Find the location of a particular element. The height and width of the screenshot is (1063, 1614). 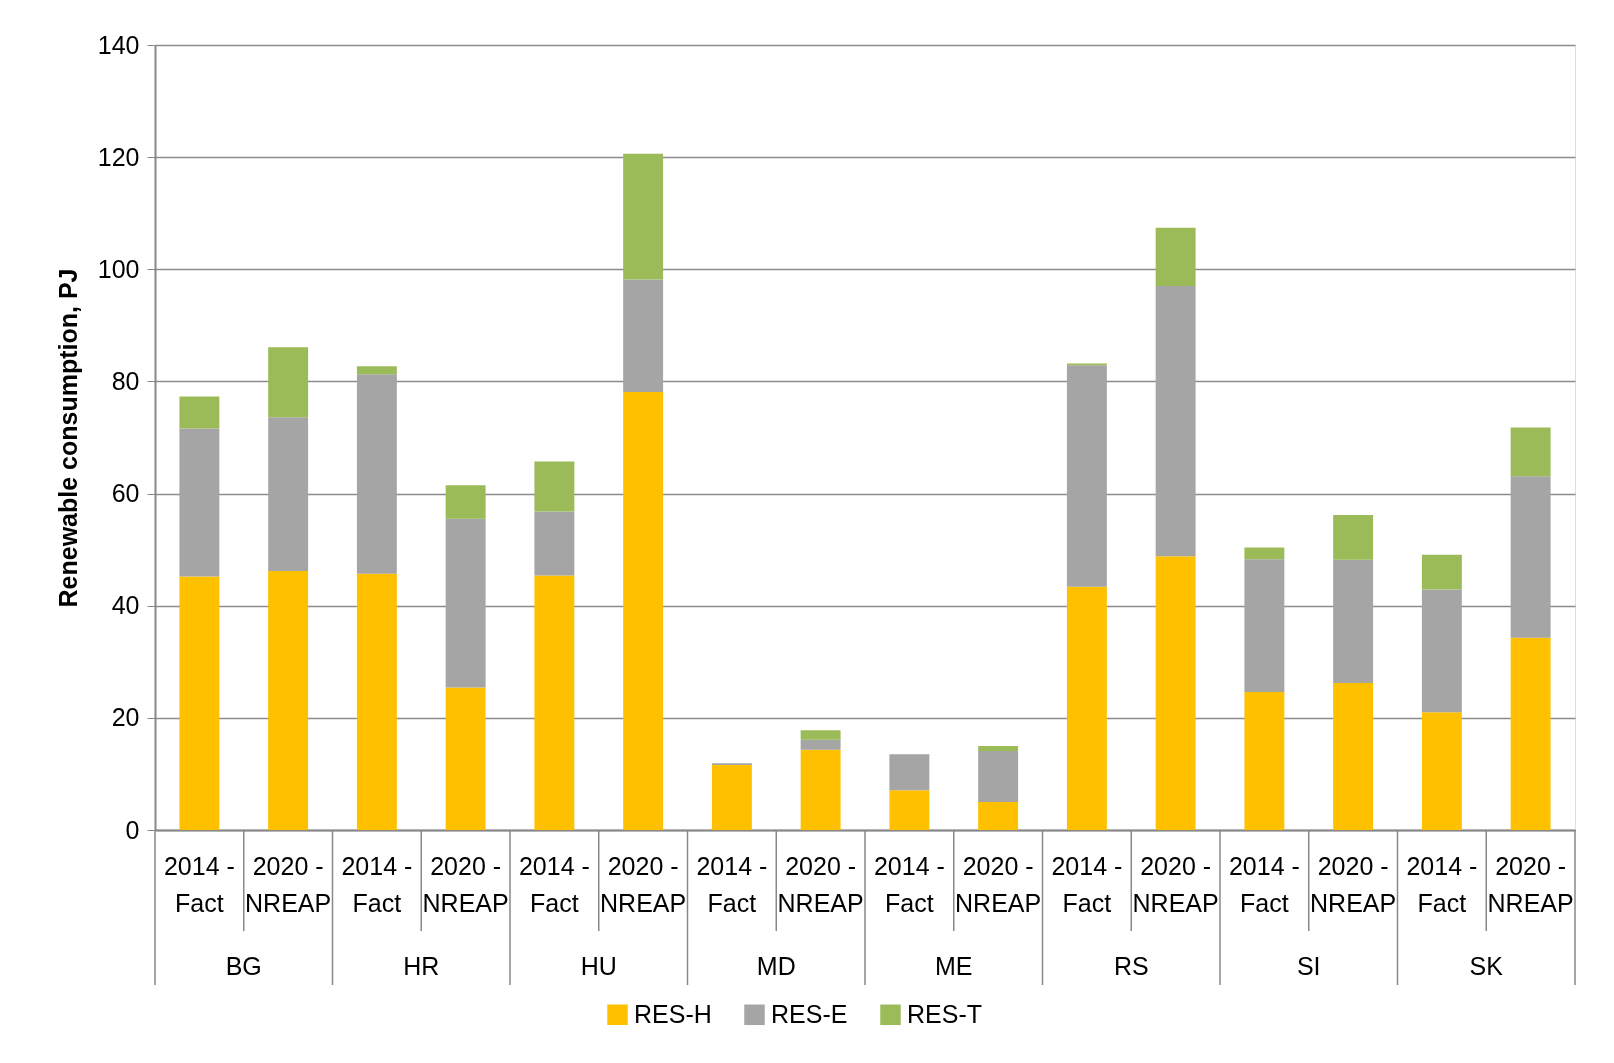

text: ME is located at coordinates (954, 966).